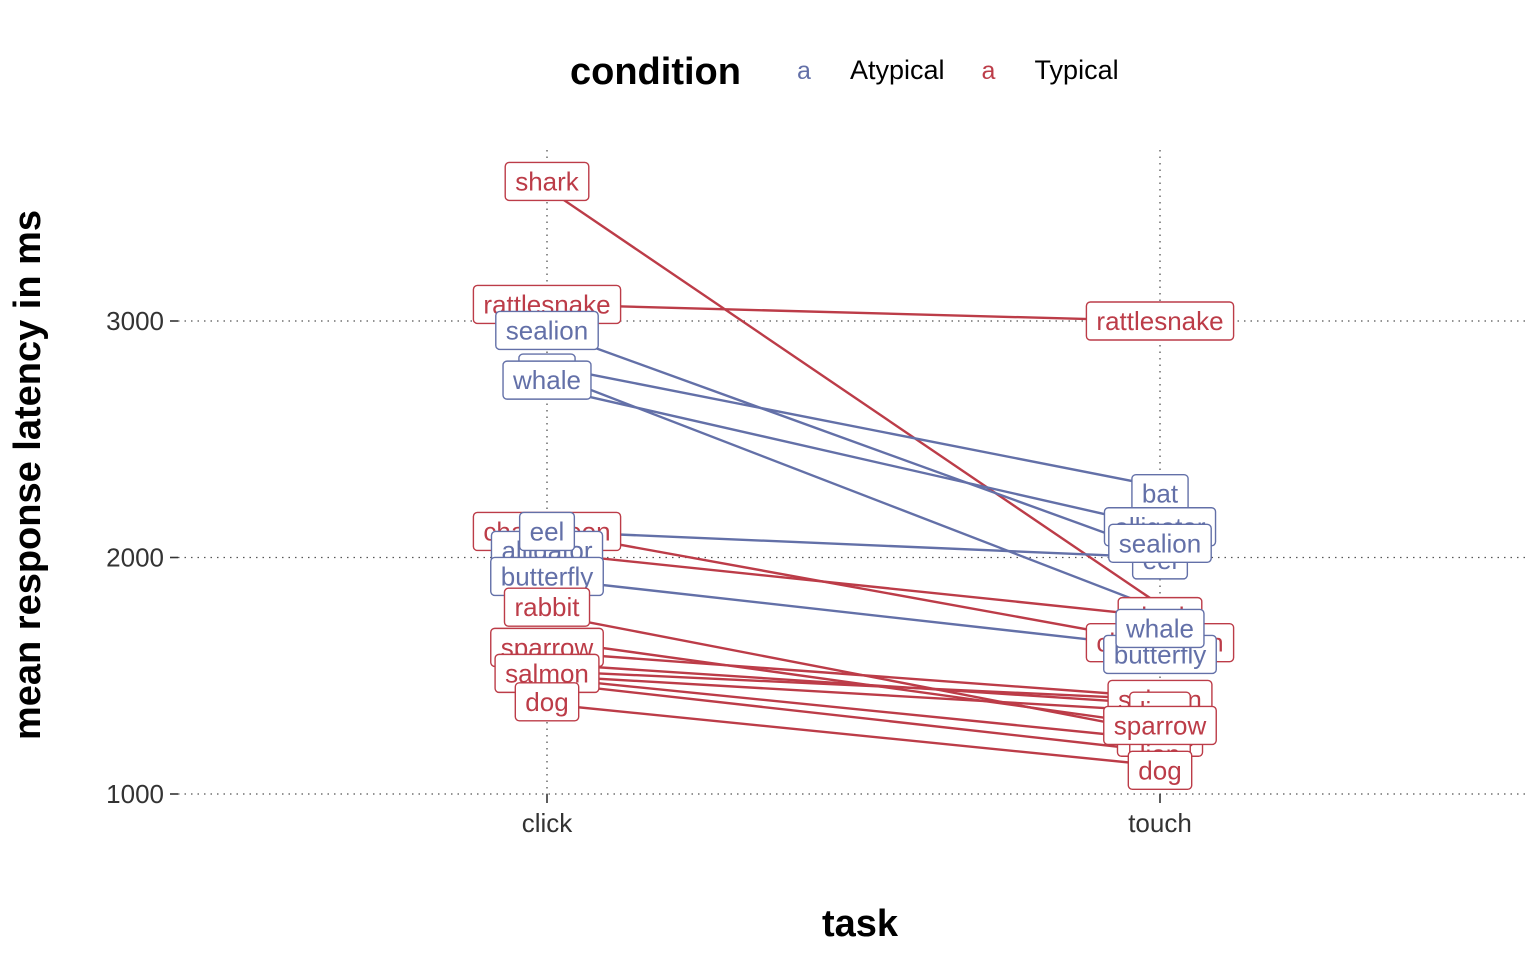 The image size is (1536, 960). What do you see at coordinates (1160, 823) in the screenshot?
I see `x-tick-label: touch` at bounding box center [1160, 823].